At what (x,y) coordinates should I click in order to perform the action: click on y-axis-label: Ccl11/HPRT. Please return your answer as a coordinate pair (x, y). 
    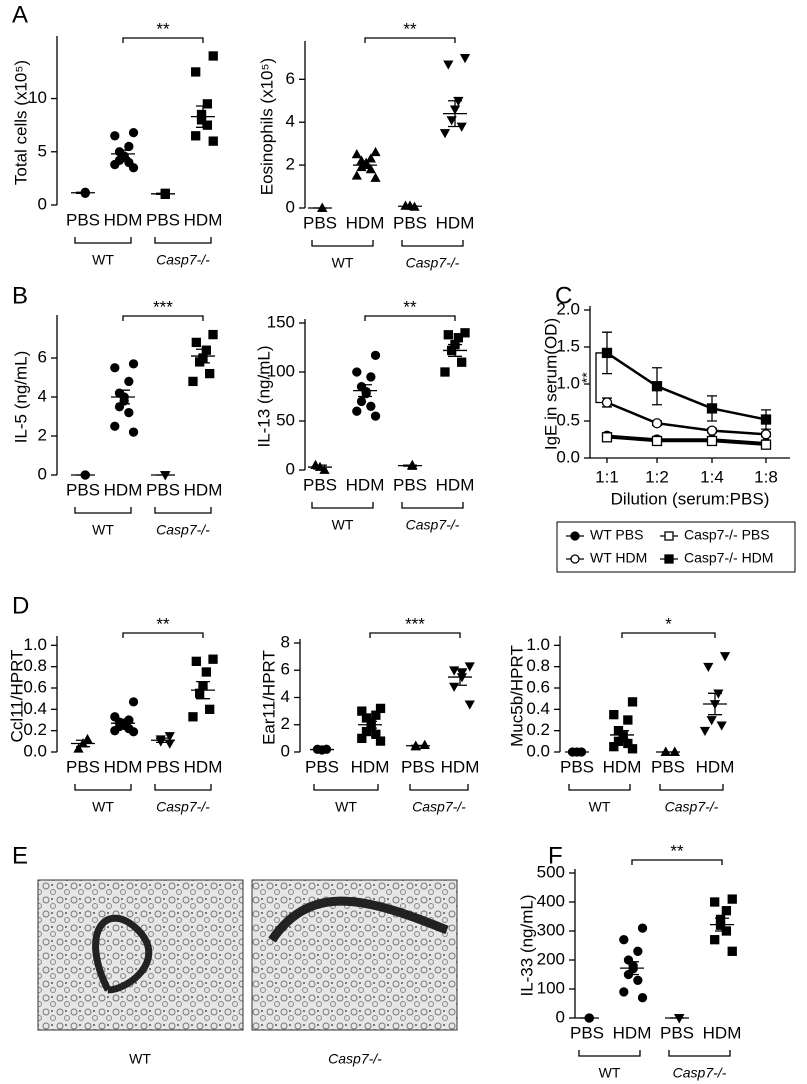
    Looking at the image, I should click on (16, 696).